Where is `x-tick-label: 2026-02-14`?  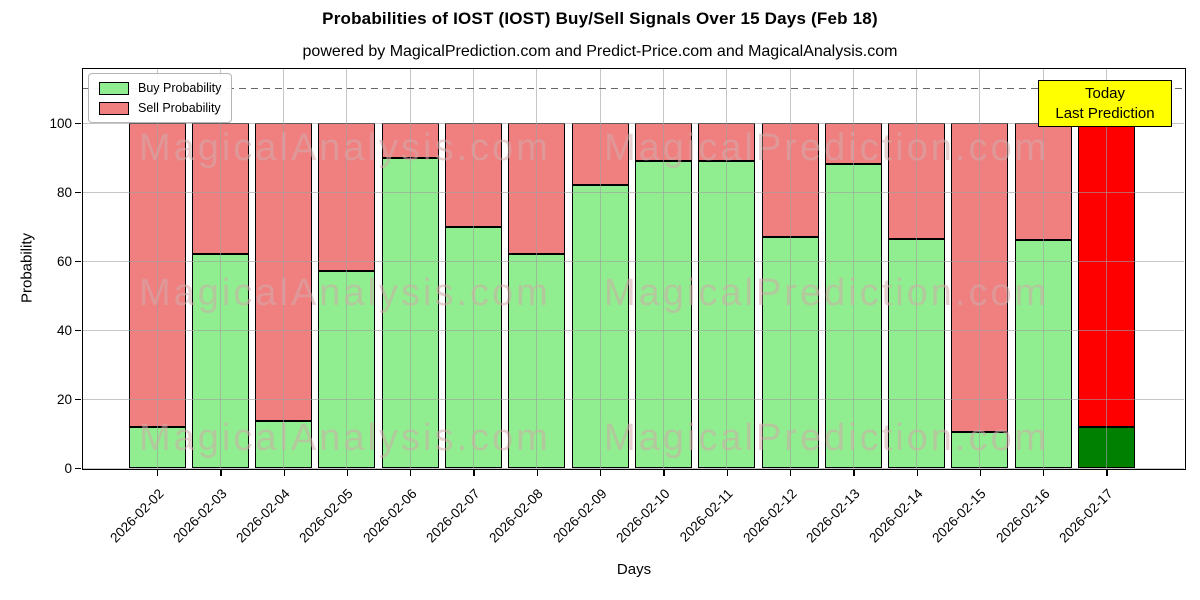
x-tick-label: 2026-02-14 is located at coordinates (896, 516).